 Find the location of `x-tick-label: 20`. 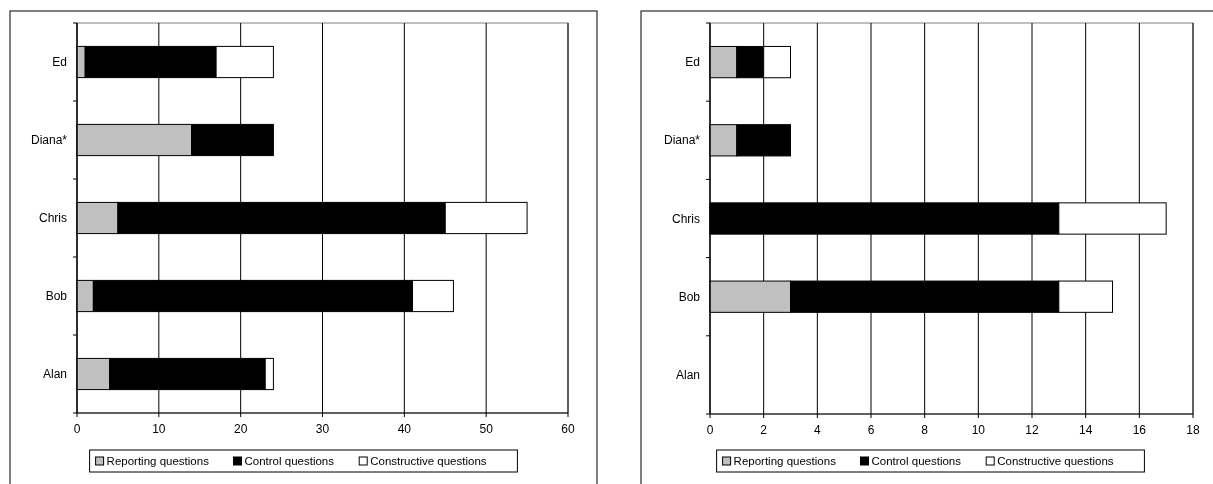

x-tick-label: 20 is located at coordinates (240, 429).